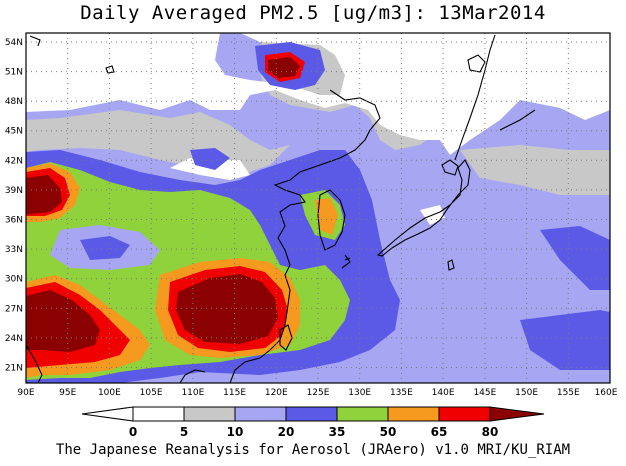  Describe the element at coordinates (517, 414) in the screenshot. I see `colorbar-high-arrow` at that location.